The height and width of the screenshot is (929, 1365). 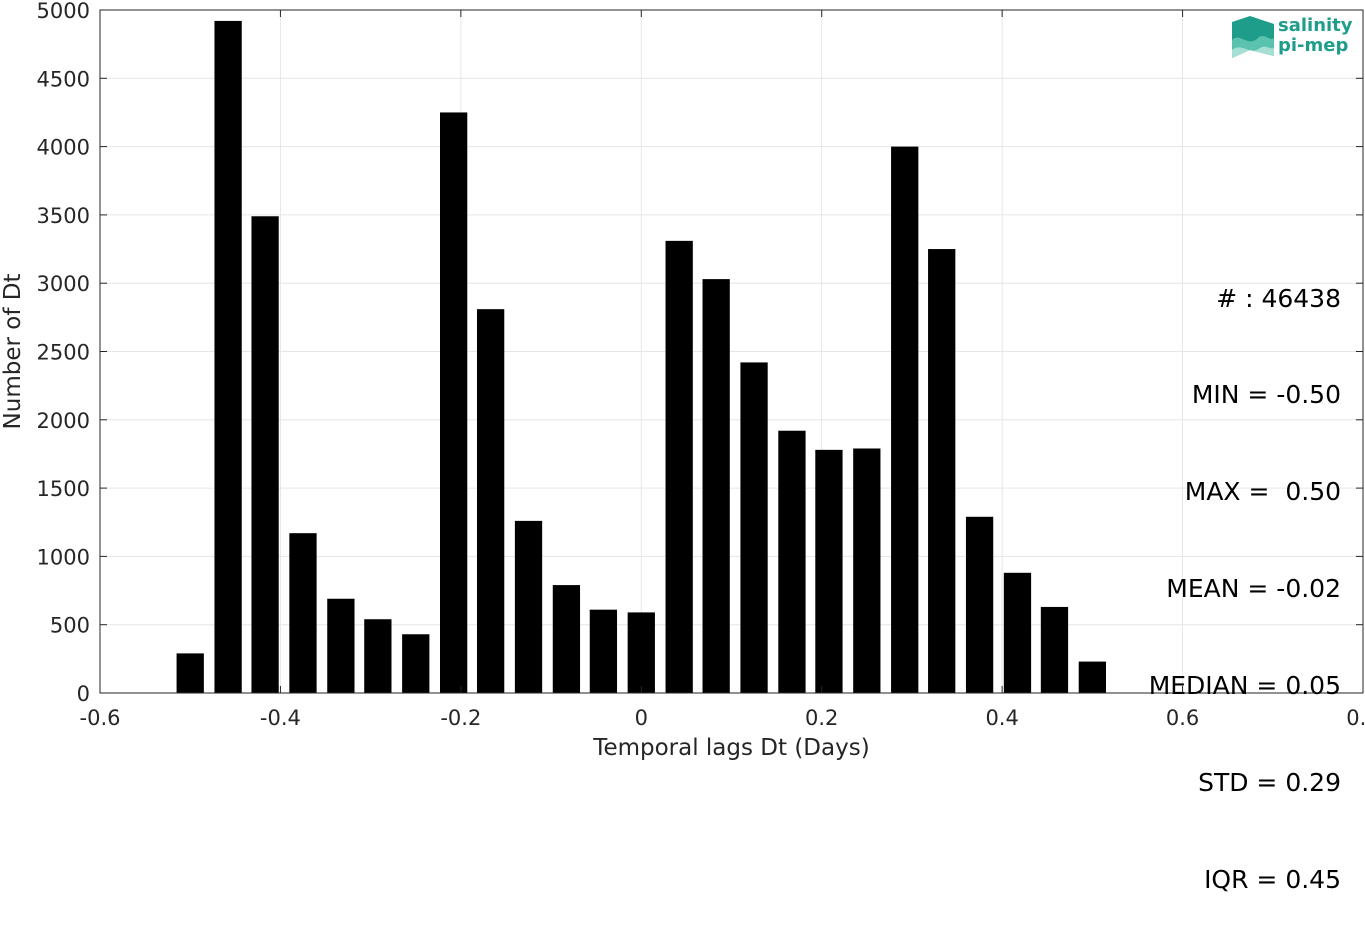 What do you see at coordinates (1355, 718) in the screenshot?
I see `x-tick-label: 0.8` at bounding box center [1355, 718].